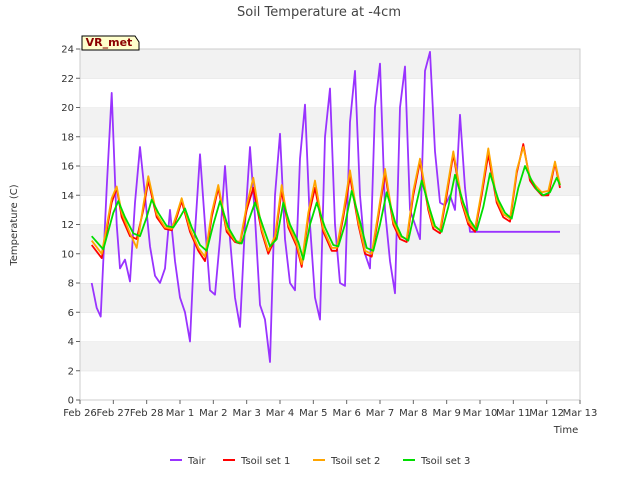  What do you see at coordinates (319, 12) in the screenshot?
I see `chart-title: Soil Temperature at -4cm` at bounding box center [319, 12].